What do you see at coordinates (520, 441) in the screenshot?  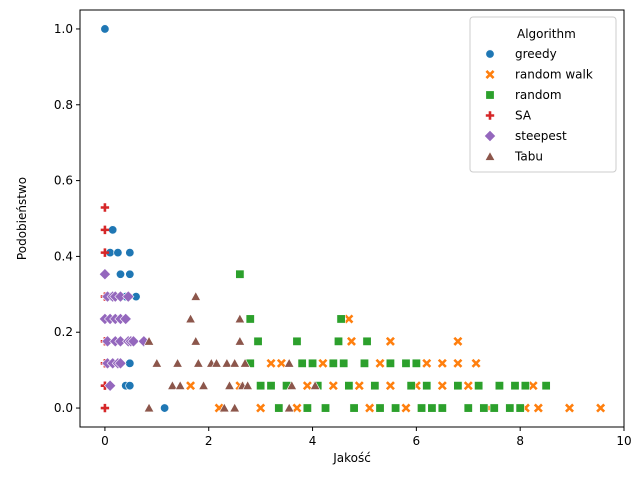 I see `x-tick-label: 8` at bounding box center [520, 441].